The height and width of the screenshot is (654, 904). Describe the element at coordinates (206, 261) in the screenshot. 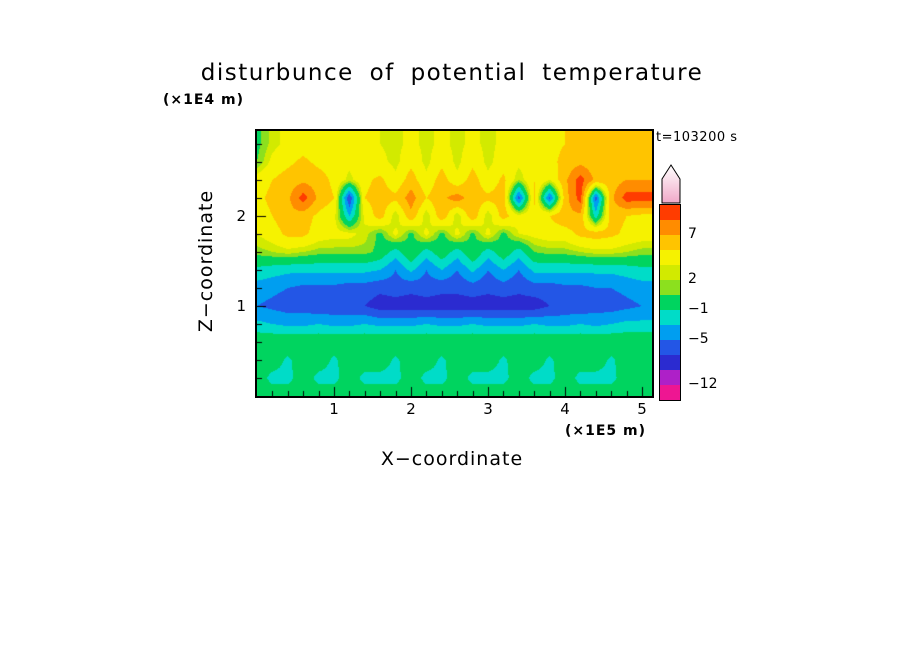

I see `y-axis-label: Z−coordinate` at that location.